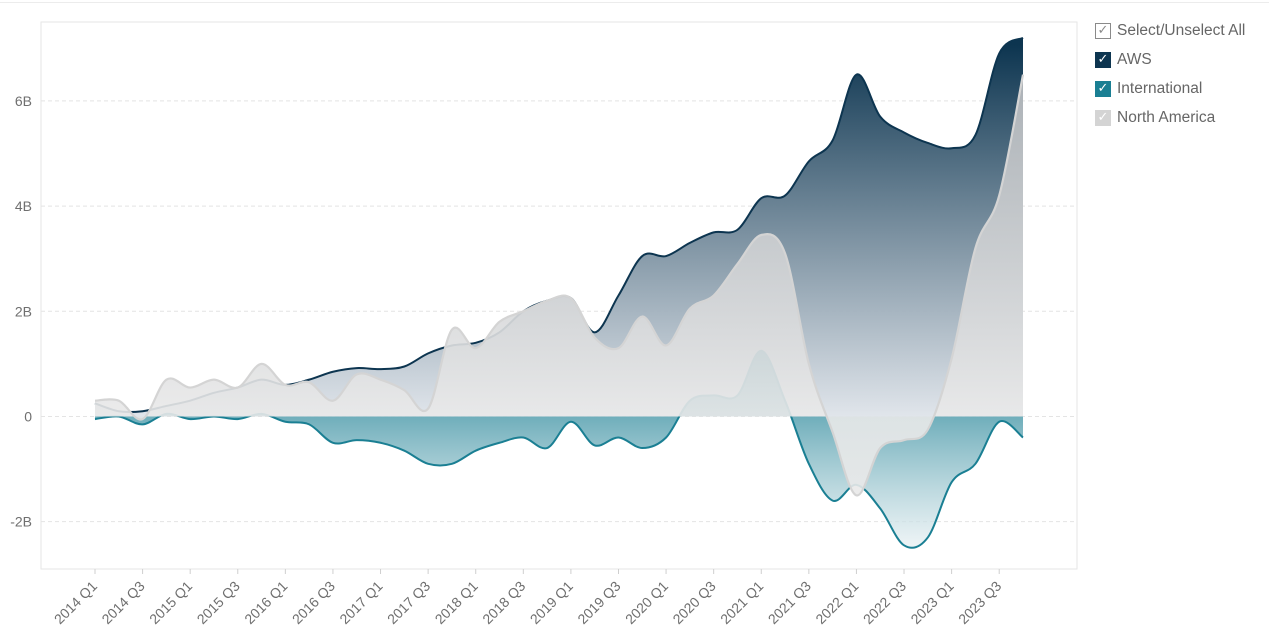 This screenshot has width=1269, height=643. Describe the element at coordinates (408, 602) in the screenshot. I see `x-tick-label: 2017 Q3` at that location.